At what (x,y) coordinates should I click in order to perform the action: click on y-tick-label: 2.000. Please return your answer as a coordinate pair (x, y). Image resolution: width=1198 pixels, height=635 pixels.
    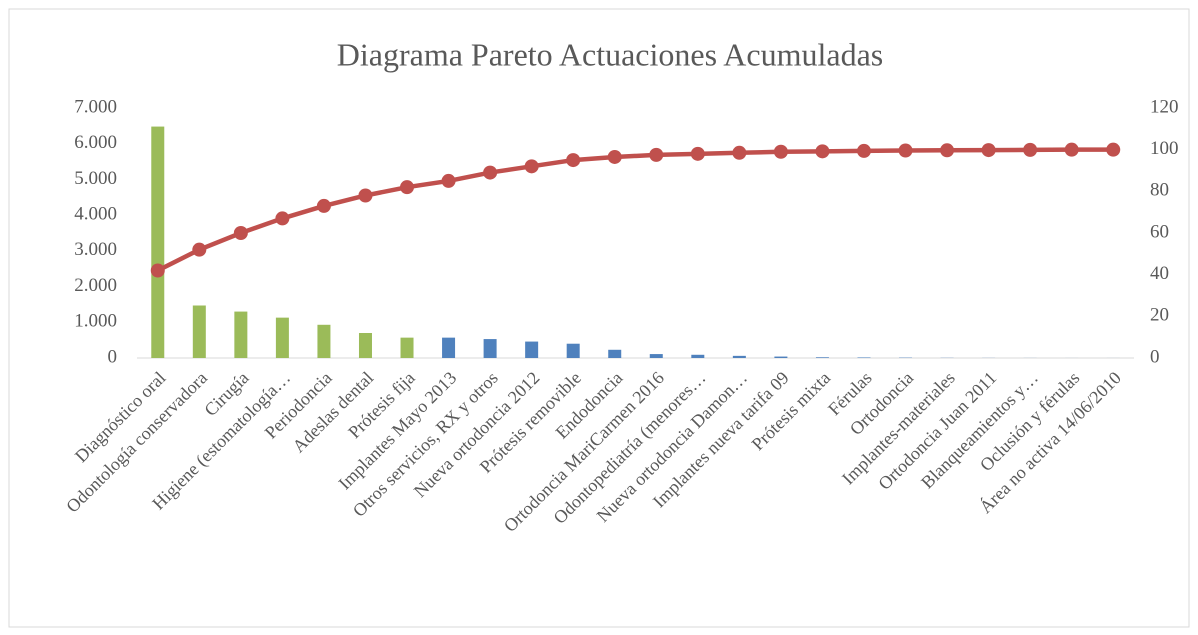
    Looking at the image, I should click on (95, 285).